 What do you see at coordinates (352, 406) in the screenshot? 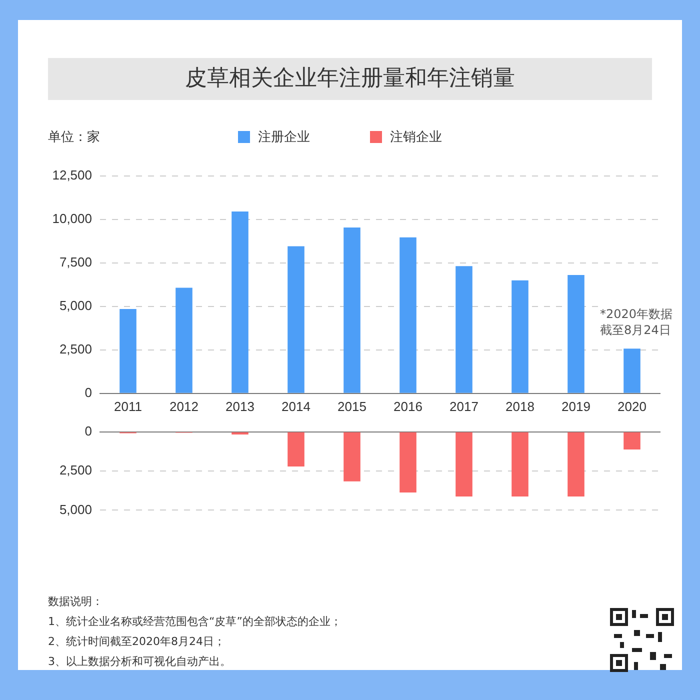
I see `x-tick-label: 2015` at bounding box center [352, 406].